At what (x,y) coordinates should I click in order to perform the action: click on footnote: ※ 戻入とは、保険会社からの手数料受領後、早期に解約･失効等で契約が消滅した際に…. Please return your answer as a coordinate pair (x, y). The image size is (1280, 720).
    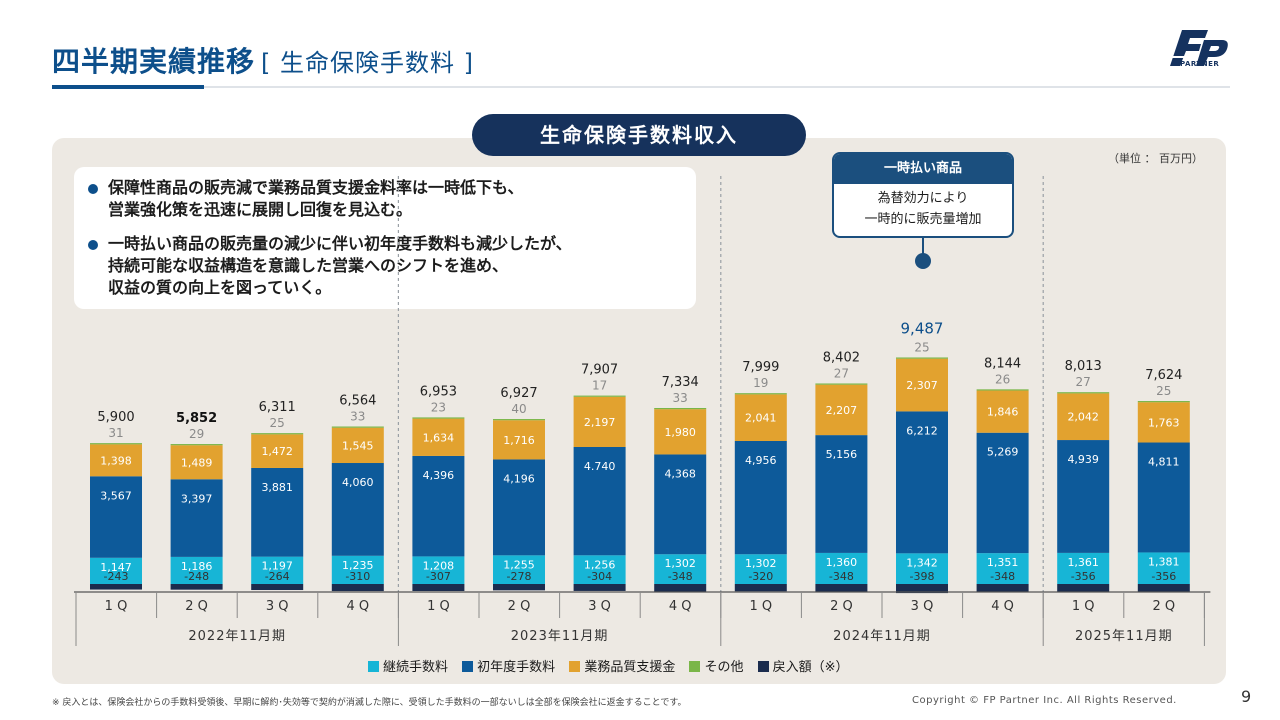
    Looking at the image, I should click on (369, 703).